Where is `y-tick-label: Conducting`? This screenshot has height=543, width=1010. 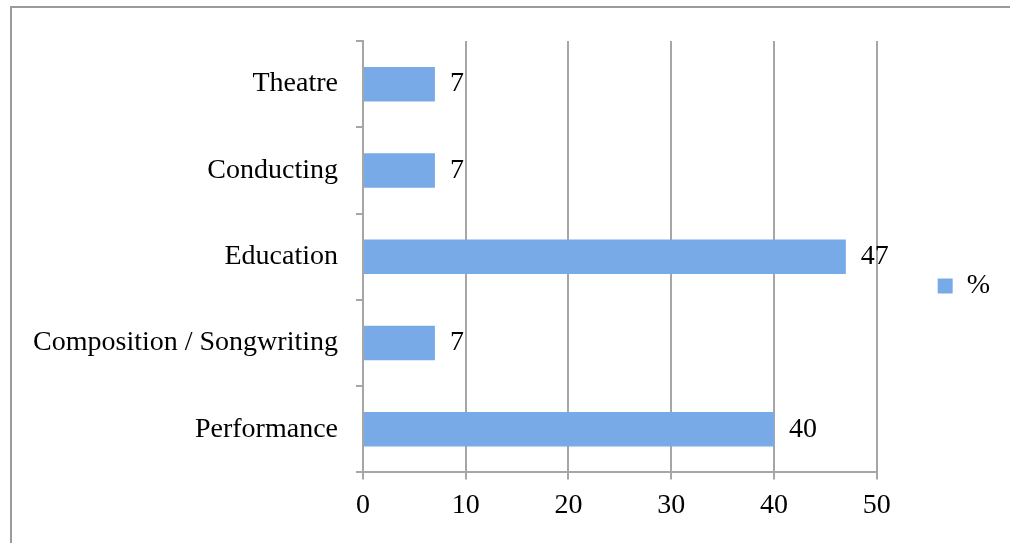
y-tick-label: Conducting is located at coordinates (272, 168).